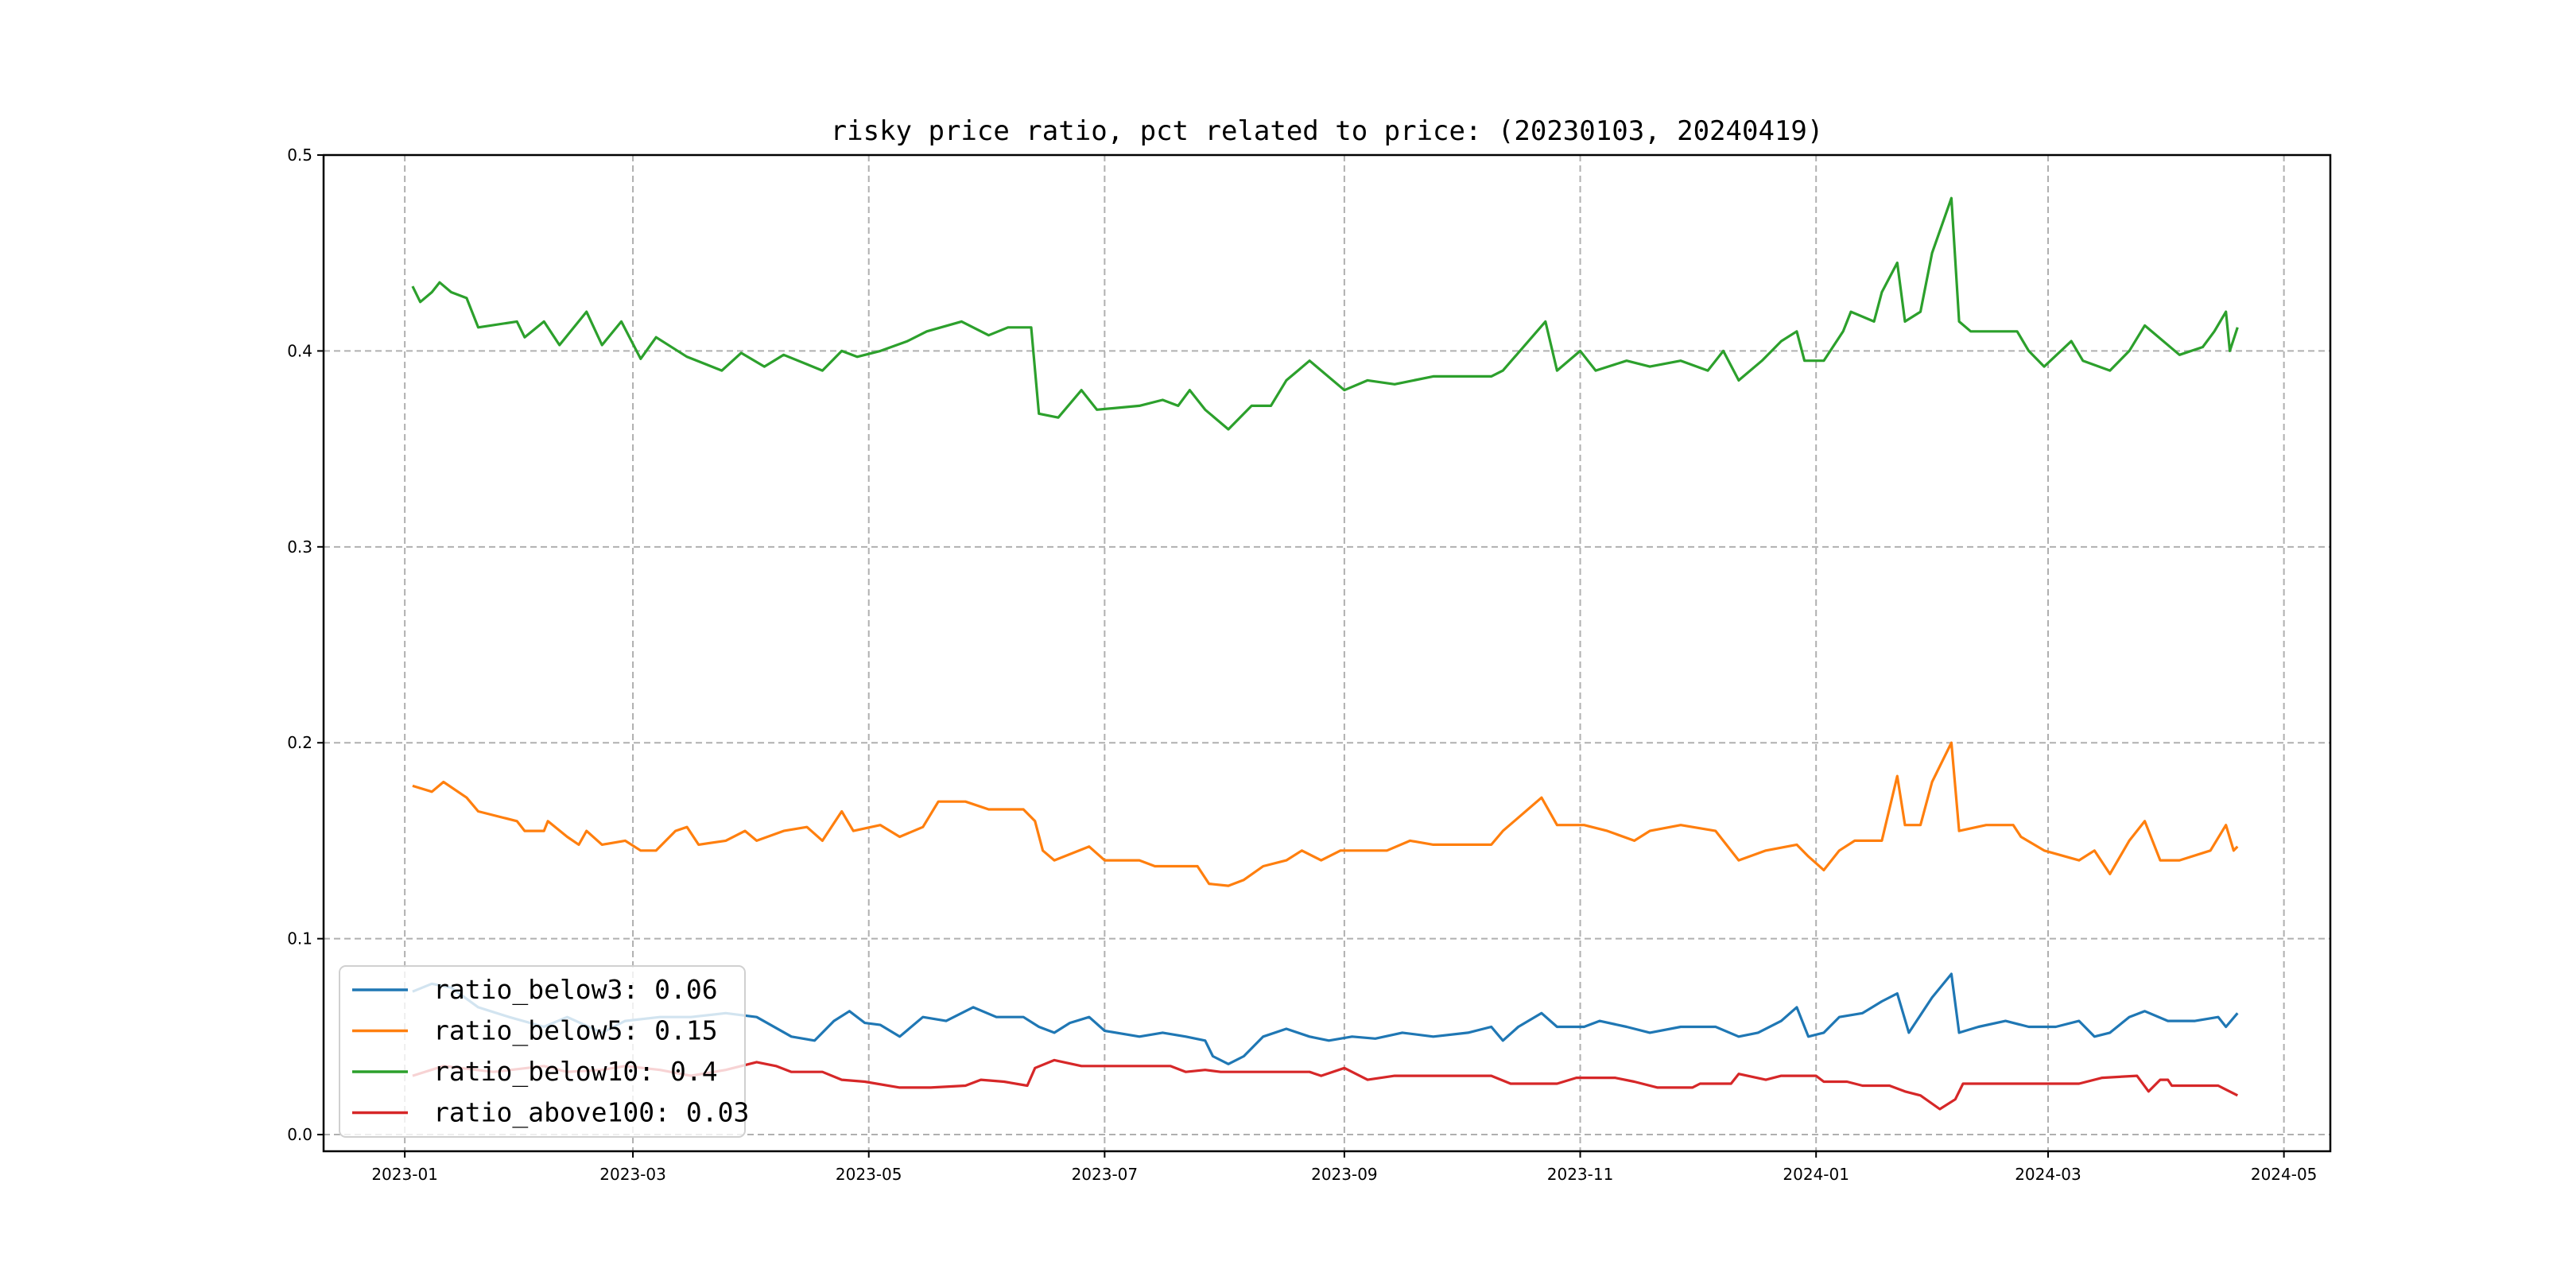 This screenshot has width=2576, height=1288. I want to click on legend-label: ratio_above100: 0.03, so click(591, 1113).